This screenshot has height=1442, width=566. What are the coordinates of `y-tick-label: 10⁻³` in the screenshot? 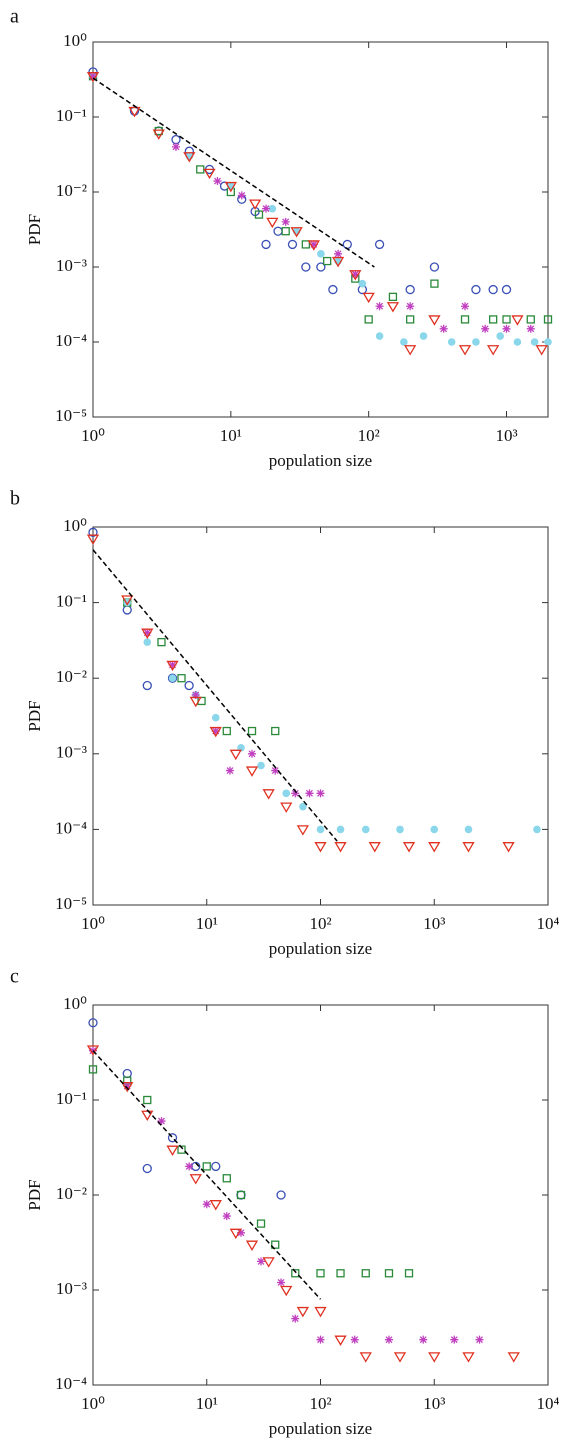 It's located at (71, 265).